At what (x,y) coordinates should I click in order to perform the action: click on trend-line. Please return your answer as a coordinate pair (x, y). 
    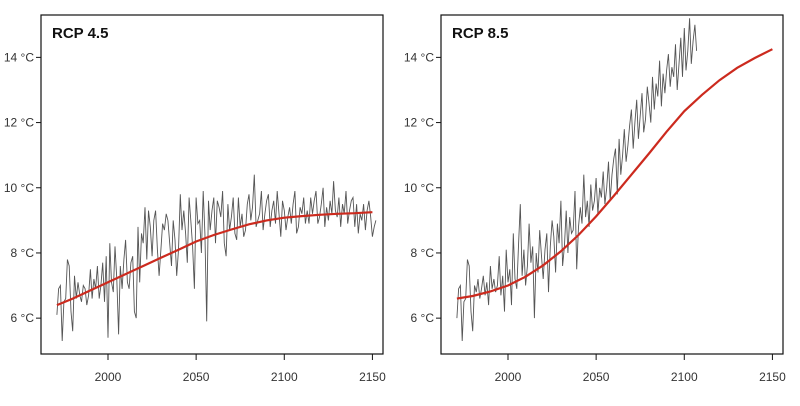
    Looking at the image, I should click on (214, 259).